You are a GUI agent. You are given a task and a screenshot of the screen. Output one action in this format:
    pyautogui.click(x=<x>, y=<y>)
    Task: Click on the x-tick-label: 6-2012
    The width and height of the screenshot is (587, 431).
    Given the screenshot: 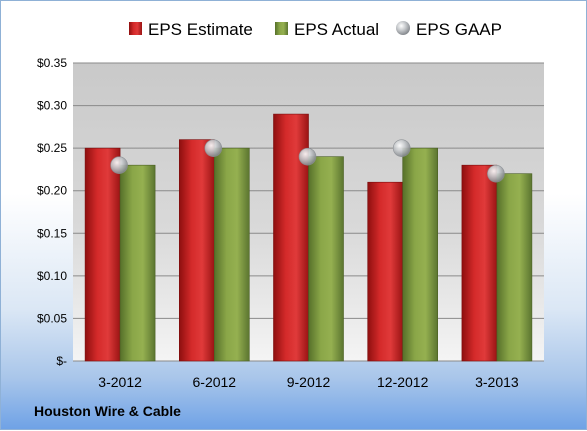 What is the action you would take?
    pyautogui.click(x=215, y=382)
    